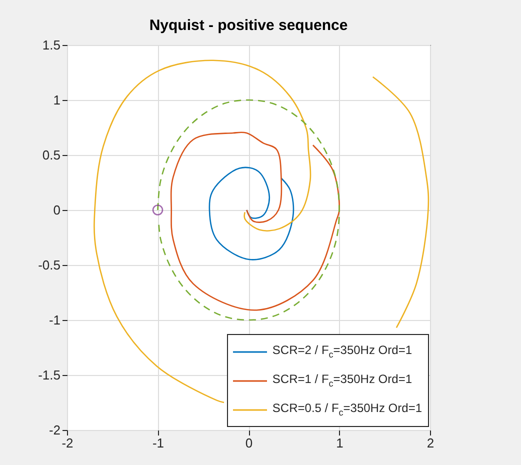 The height and width of the screenshot is (465, 521). What do you see at coordinates (51, 45) in the screenshot?
I see `y-tick-label: 1.5` at bounding box center [51, 45].